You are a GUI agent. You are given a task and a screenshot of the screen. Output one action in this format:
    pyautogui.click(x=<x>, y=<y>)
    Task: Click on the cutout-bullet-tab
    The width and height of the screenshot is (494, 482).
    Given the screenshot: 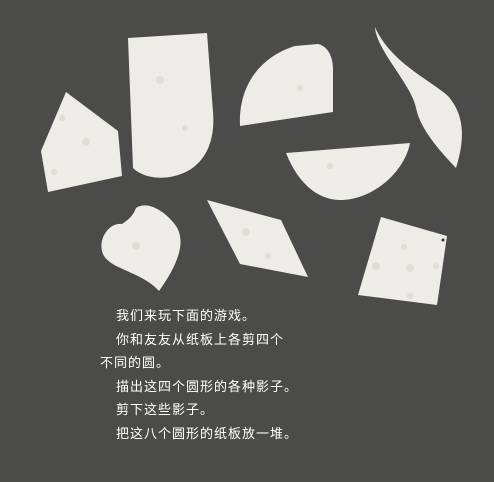 What is the action you would take?
    pyautogui.click(x=286, y=85)
    